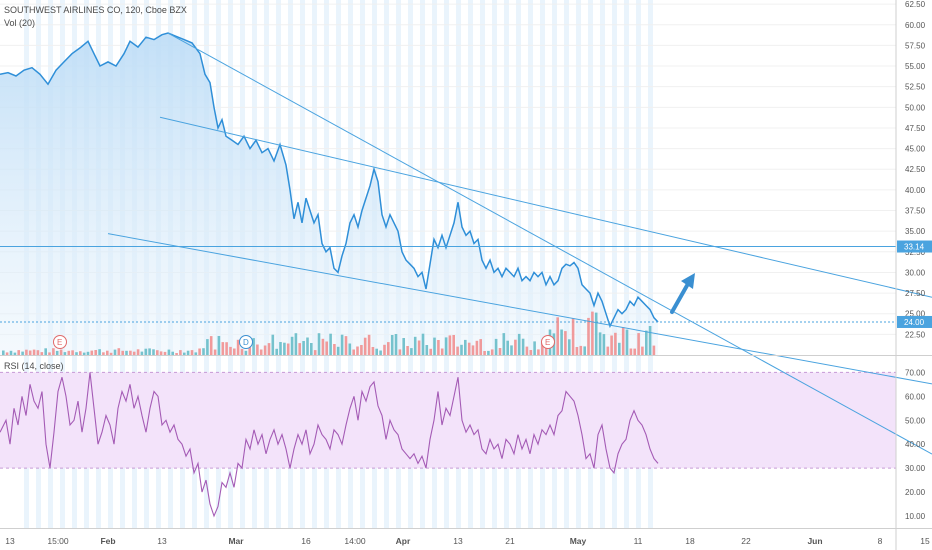  Describe the element at coordinates (915, 420) in the screenshot. I see `rsi-tick-label: 50.00` at that location.